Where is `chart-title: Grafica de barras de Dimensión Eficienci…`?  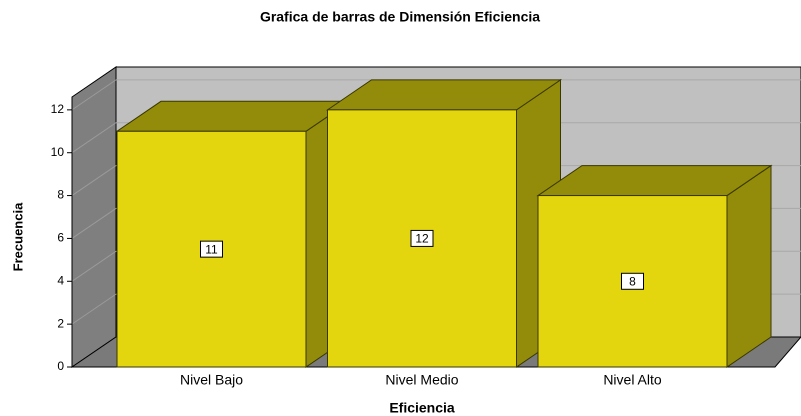 chart-title: Grafica de barras de Dimensión Eficienci… is located at coordinates (400, 17).